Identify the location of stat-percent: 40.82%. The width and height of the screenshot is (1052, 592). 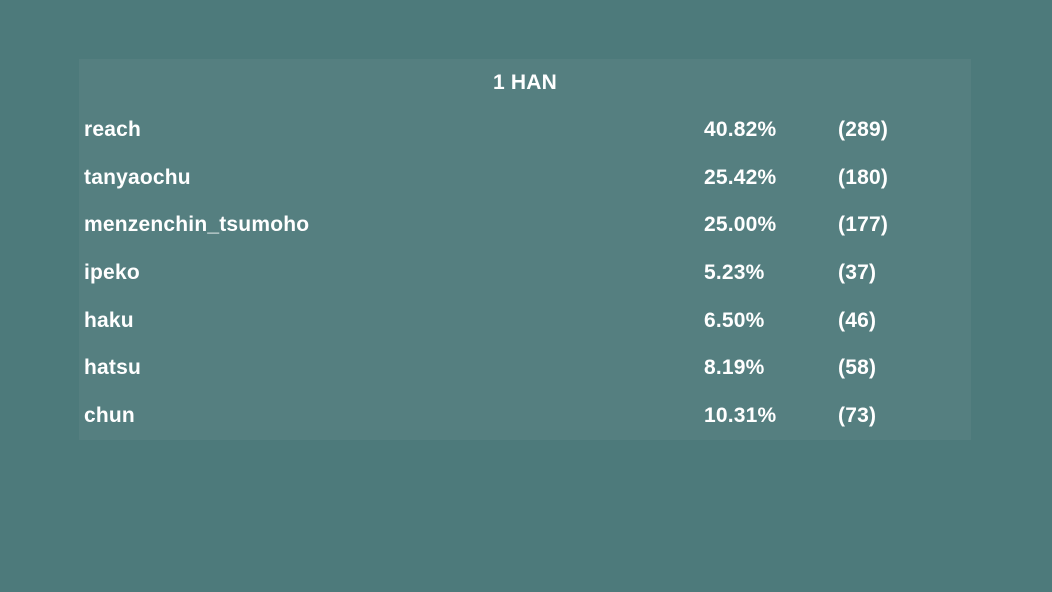
(740, 129).